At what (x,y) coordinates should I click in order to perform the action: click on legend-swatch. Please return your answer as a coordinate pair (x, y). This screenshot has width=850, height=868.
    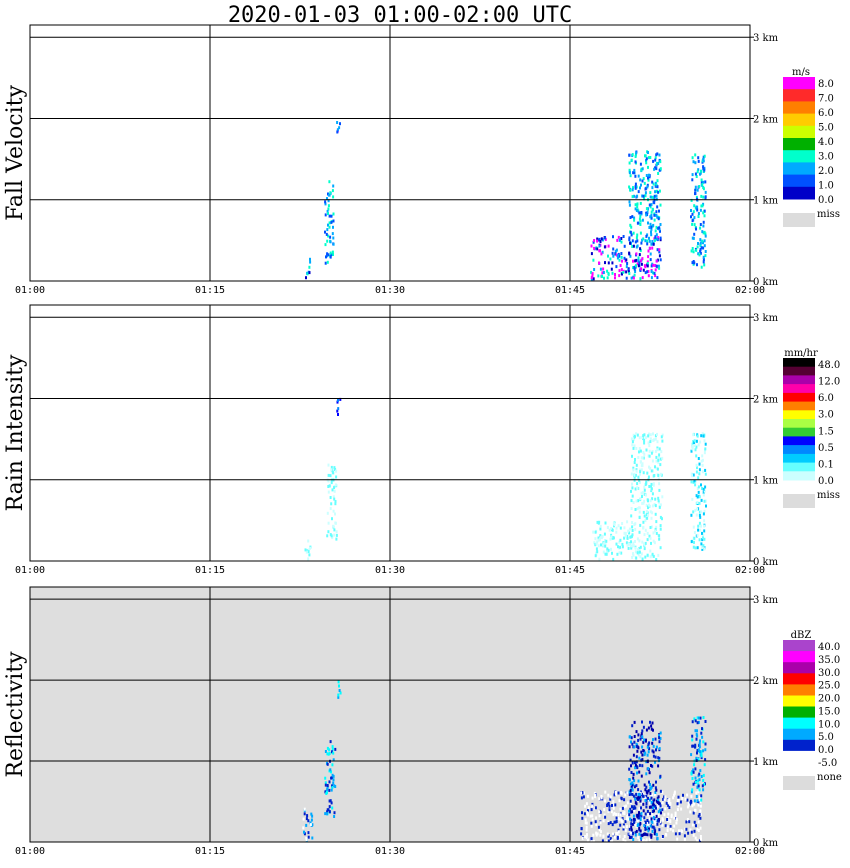
    Looking at the image, I should click on (799, 646).